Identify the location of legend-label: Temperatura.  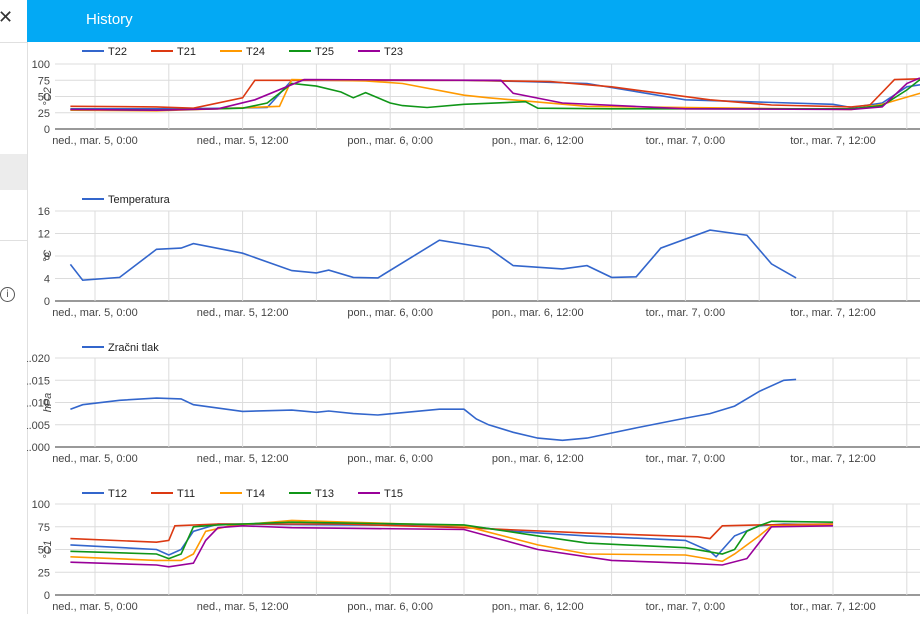
(139, 200).